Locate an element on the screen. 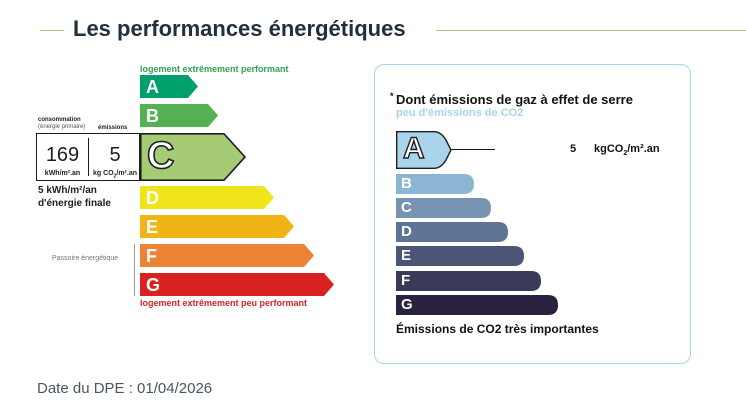  ges-unit: kgCO2/m².an is located at coordinates (627, 150).